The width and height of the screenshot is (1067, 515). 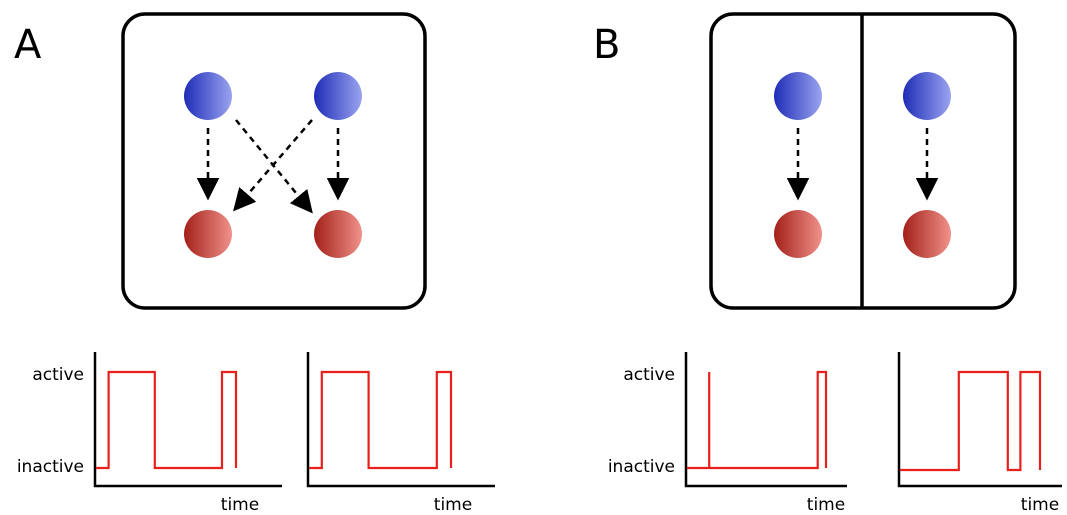 What do you see at coordinates (338, 96) in the screenshot?
I see `panel-a-input-neuron-right` at bounding box center [338, 96].